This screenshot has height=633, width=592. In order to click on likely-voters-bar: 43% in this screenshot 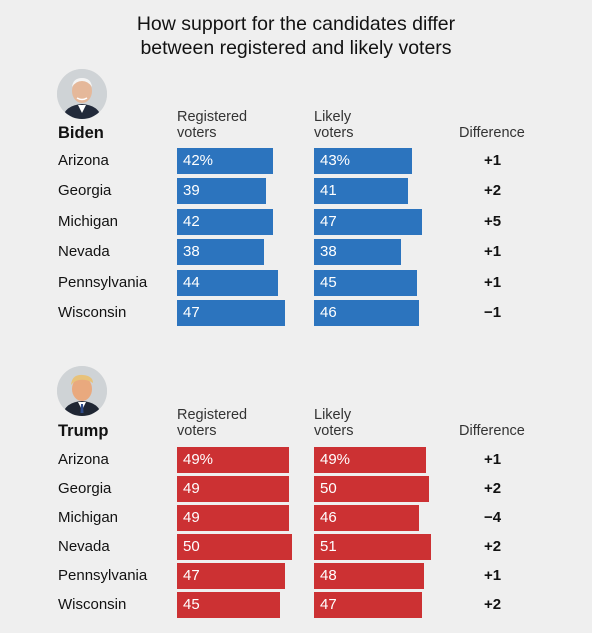, I will do `click(363, 161)`.